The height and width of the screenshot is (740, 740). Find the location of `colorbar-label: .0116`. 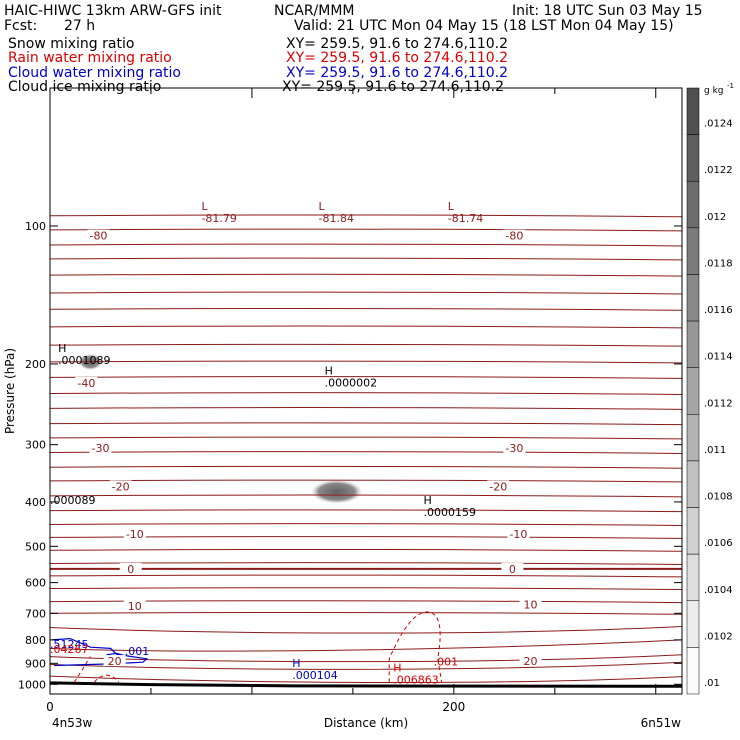

colorbar-label: .0116 is located at coordinates (718, 310).